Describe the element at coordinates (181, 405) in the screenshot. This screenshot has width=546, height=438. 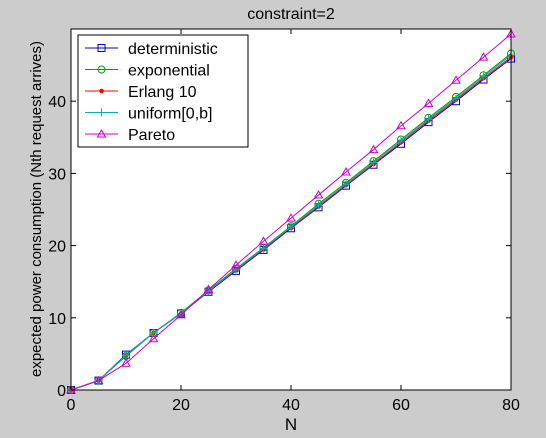
I see `x-tick-label: 20` at that location.